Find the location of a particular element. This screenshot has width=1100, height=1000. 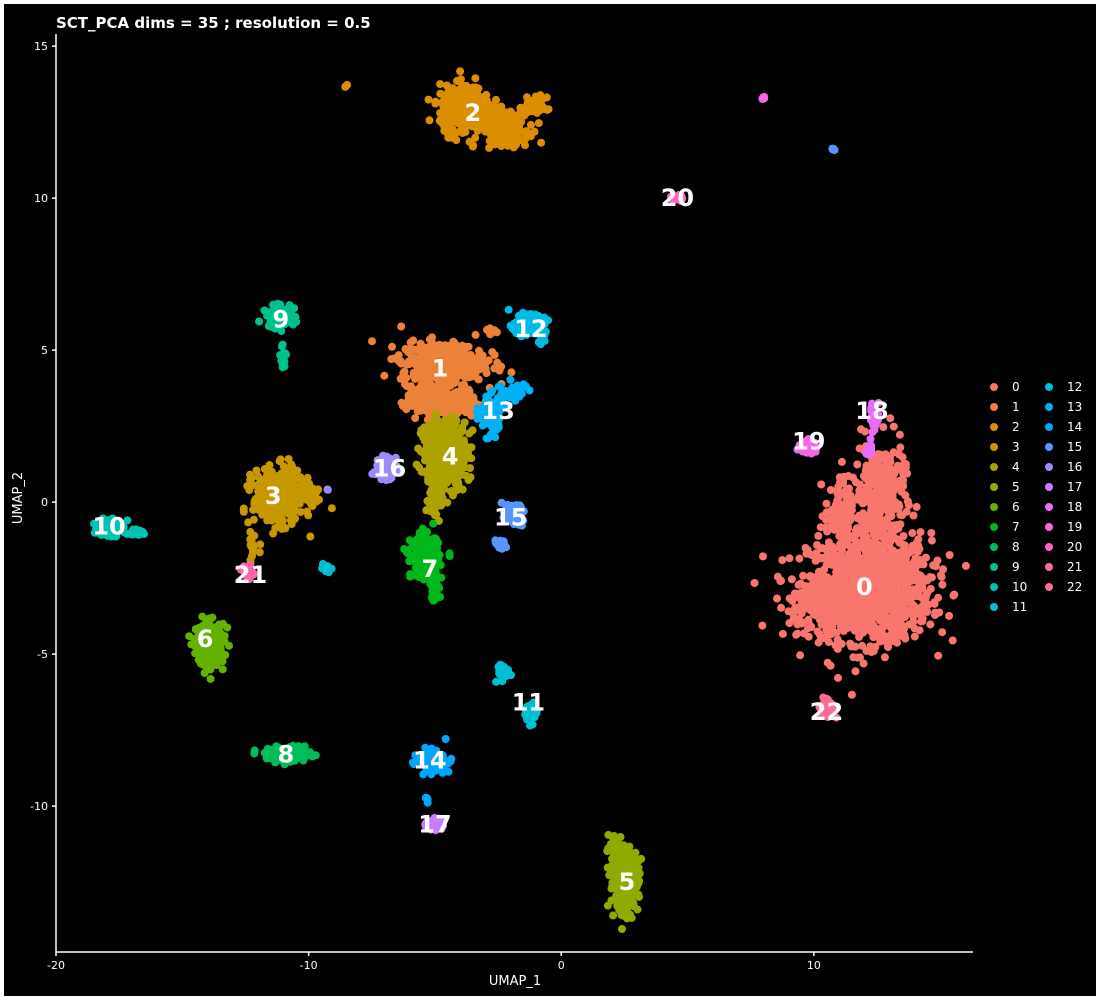

cluster-0-points is located at coordinates (860, 556).